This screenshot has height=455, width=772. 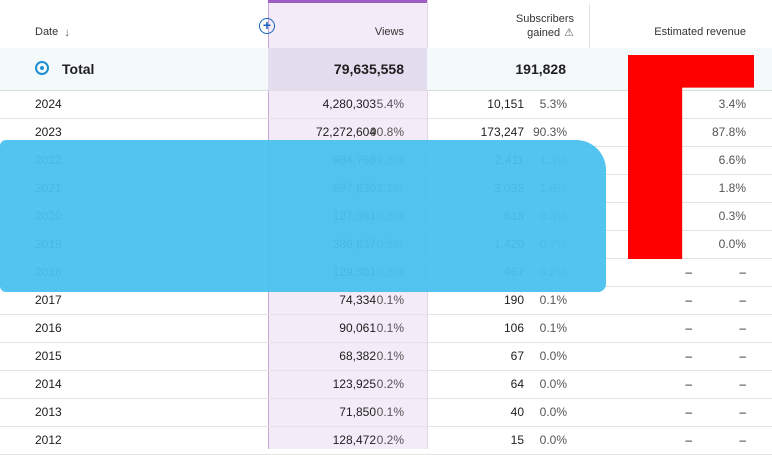 What do you see at coordinates (48, 412) in the screenshot?
I see `row-date: 2013` at bounding box center [48, 412].